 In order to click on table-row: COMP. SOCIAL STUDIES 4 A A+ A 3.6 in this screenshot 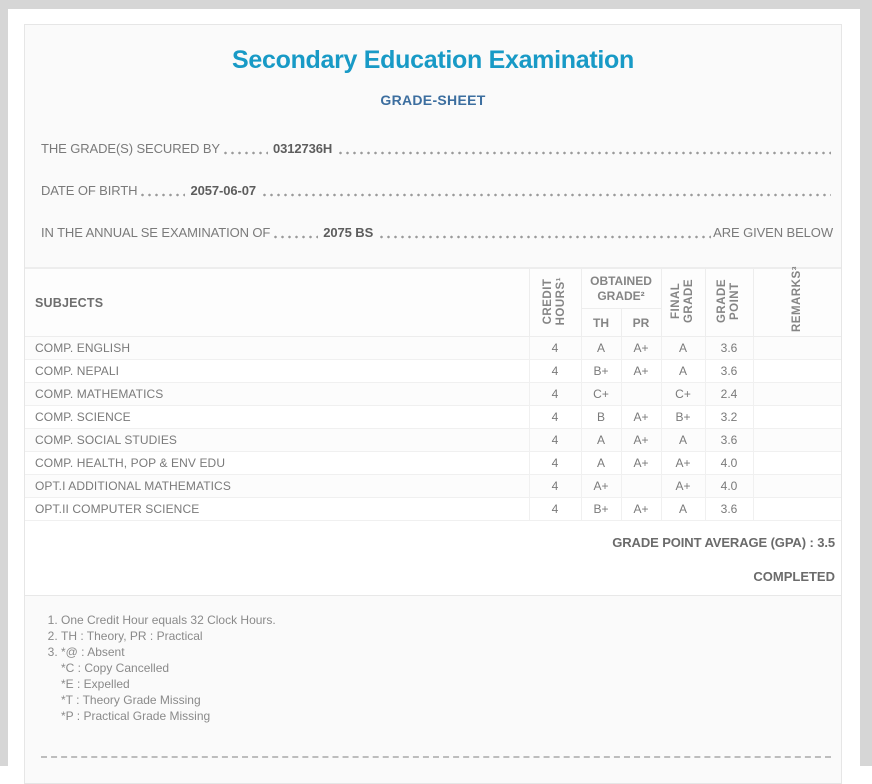, I will do `click(433, 440)`.